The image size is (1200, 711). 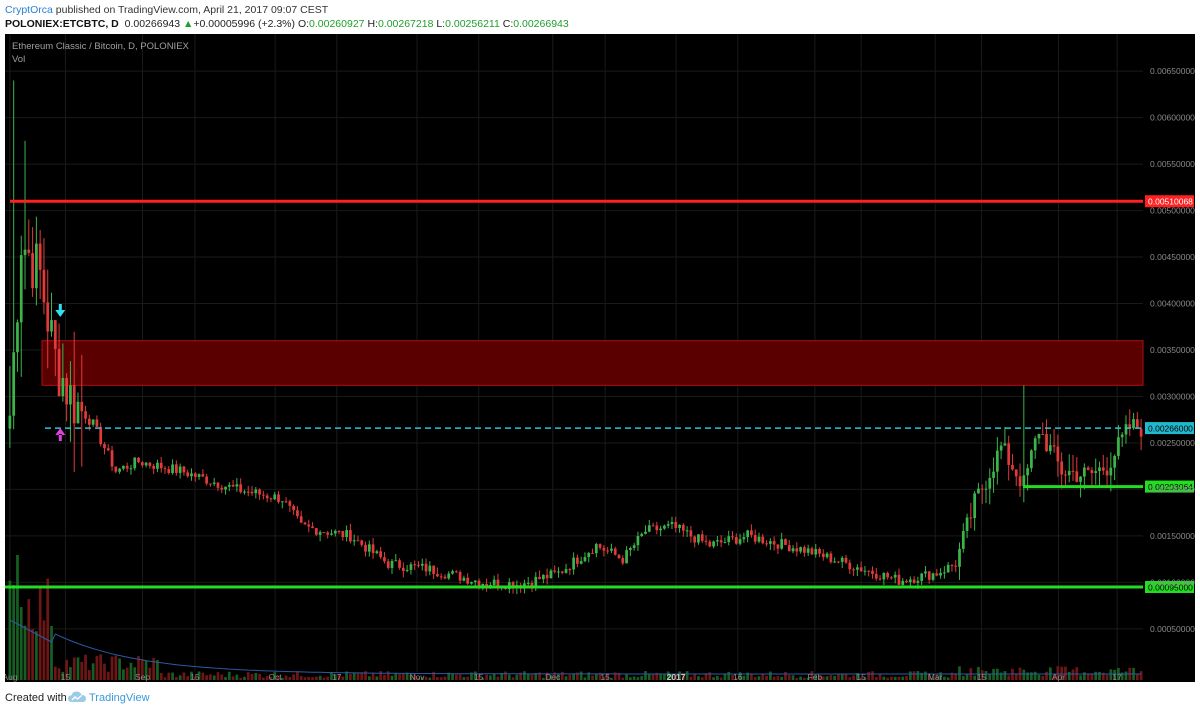 What do you see at coordinates (553, 677) in the screenshot?
I see `x-axis-tick-label: Dec` at bounding box center [553, 677].